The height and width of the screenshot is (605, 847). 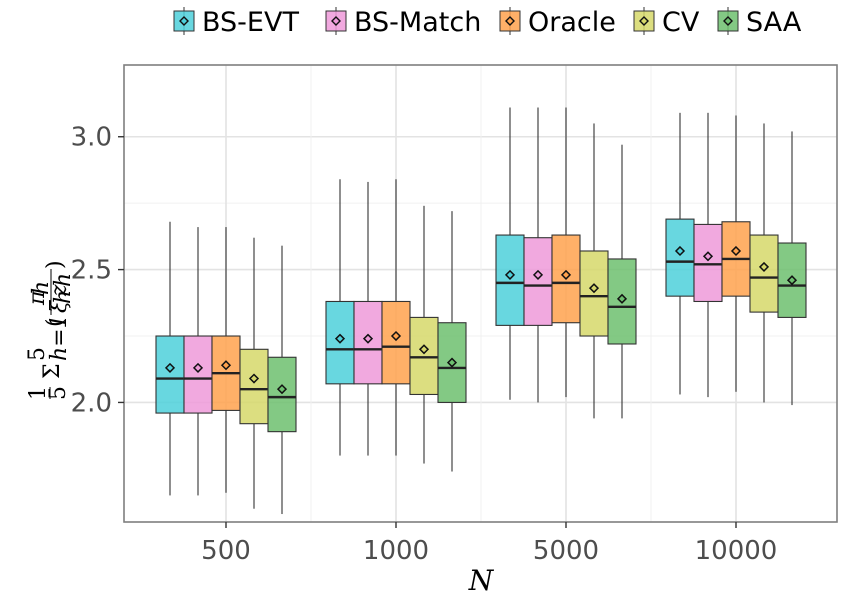 What do you see at coordinates (489, 544) in the screenshot?
I see `x-axis: 500 1000 5000 10000` at bounding box center [489, 544].